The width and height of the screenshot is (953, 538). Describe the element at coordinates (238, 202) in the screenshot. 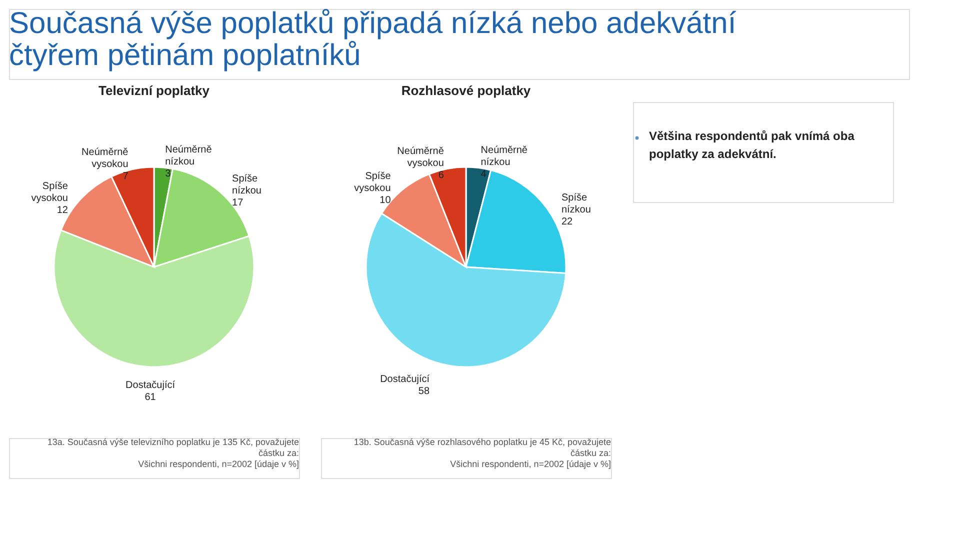

I see `data-label: 17` at that location.